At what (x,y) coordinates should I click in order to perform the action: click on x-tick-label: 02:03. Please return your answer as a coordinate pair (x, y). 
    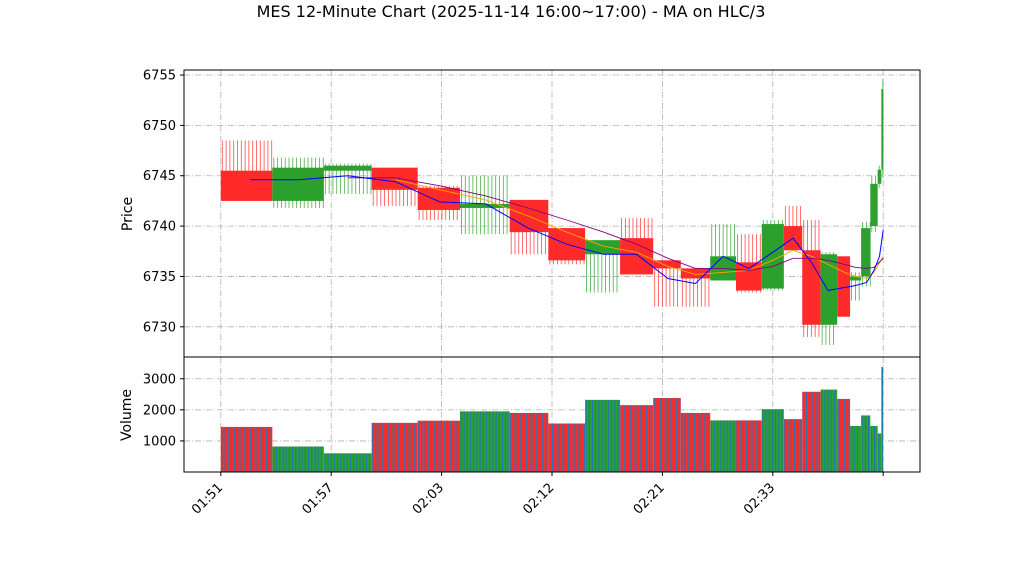
    Looking at the image, I should click on (428, 498).